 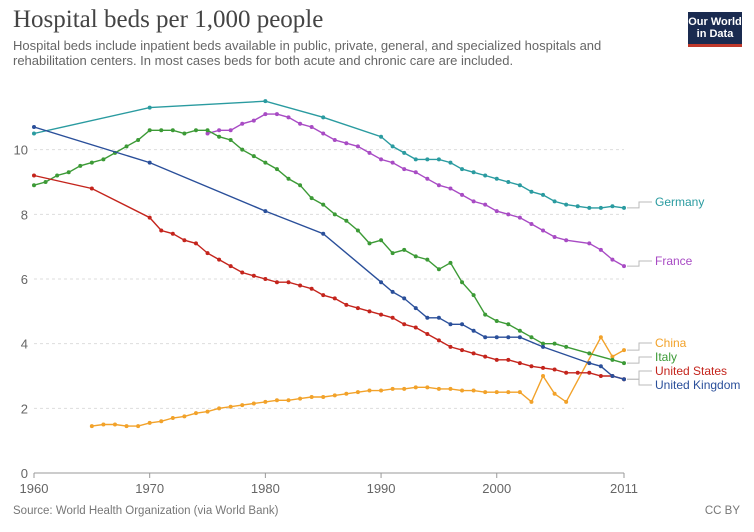 I want to click on data-point-united-states-1982, so click(x=288, y=282).